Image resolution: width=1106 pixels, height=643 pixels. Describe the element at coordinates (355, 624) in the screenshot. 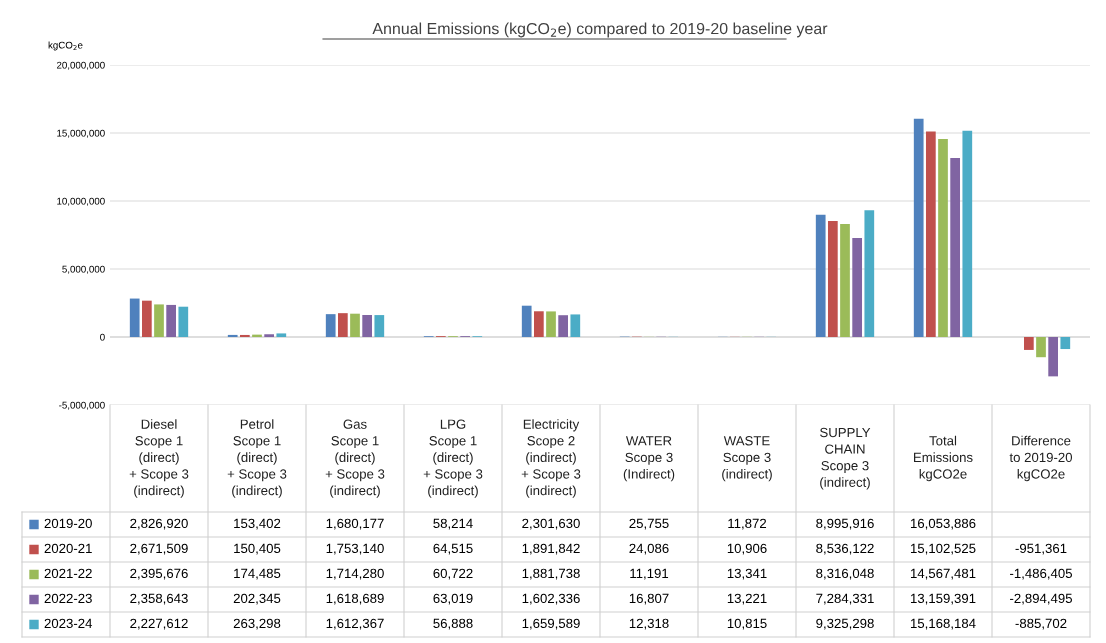

I see `data-label: 1,612,367` at that location.